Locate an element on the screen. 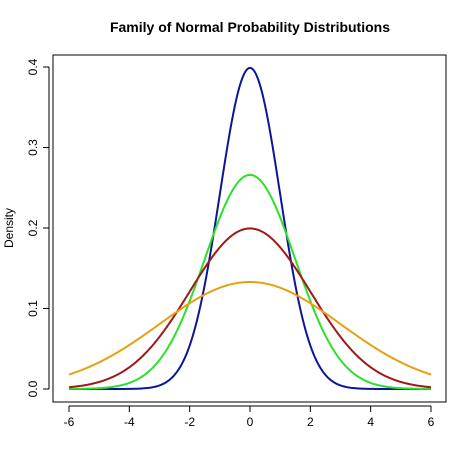 Image resolution: width=474 pixels, height=449 pixels. y-tick-label: 0.0 is located at coordinates (33, 388).